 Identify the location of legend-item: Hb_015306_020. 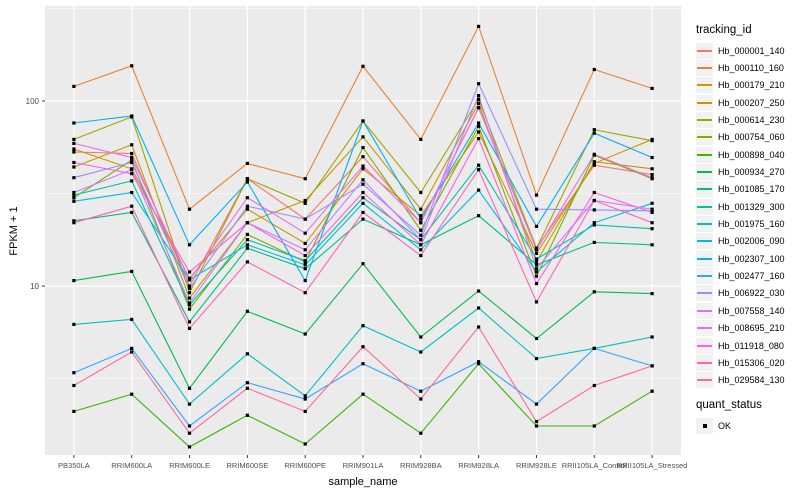
(748, 362).